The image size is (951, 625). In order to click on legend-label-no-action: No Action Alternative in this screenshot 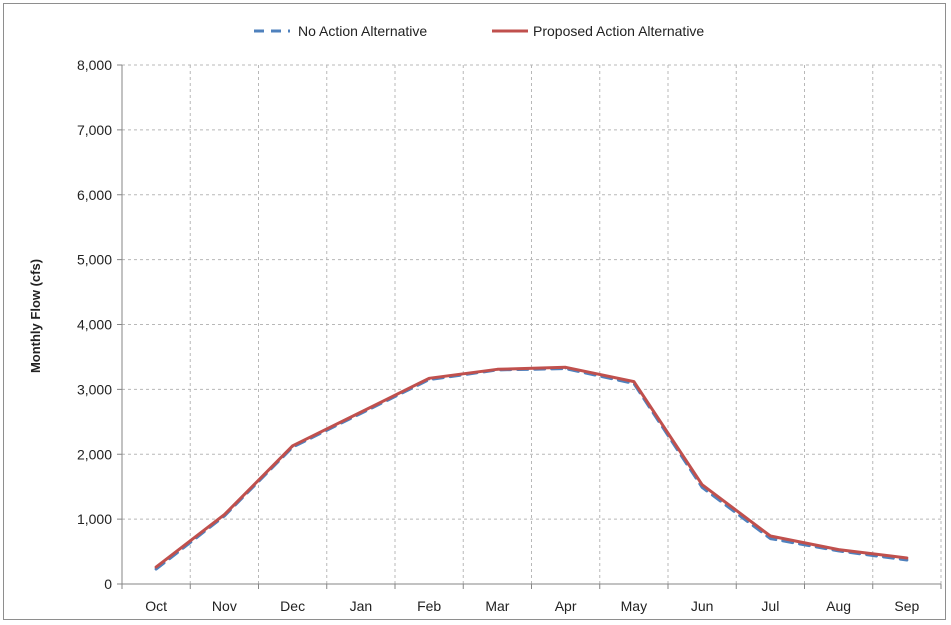, I will do `click(362, 31)`.